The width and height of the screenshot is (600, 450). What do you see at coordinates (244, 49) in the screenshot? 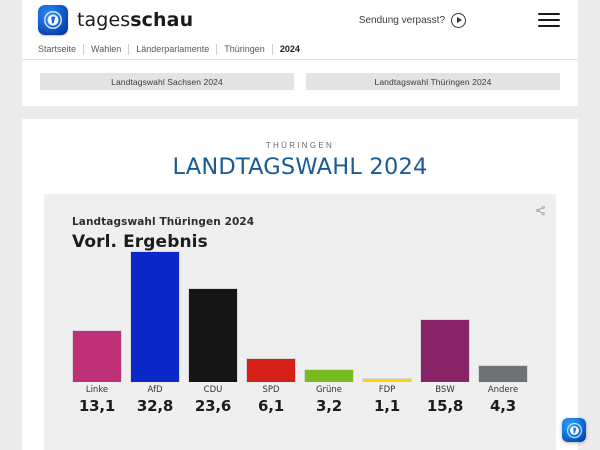
I see `breadcrumb-item-thueringen: Thüringen` at bounding box center [244, 49].